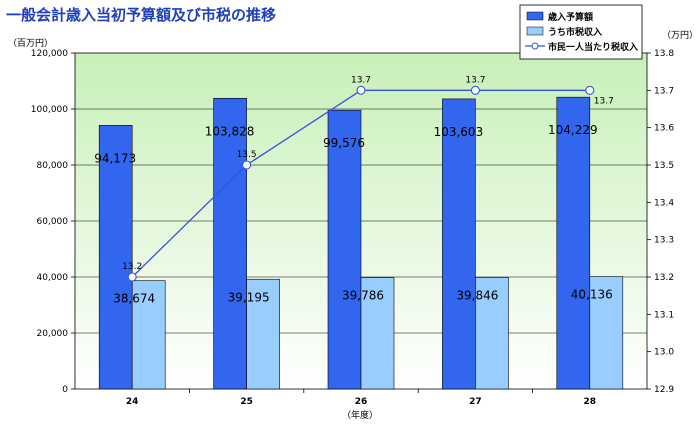 The image size is (700, 427). What do you see at coordinates (53, 334) in the screenshot?
I see `y-left-tick-label: 20,000` at bounding box center [53, 334].